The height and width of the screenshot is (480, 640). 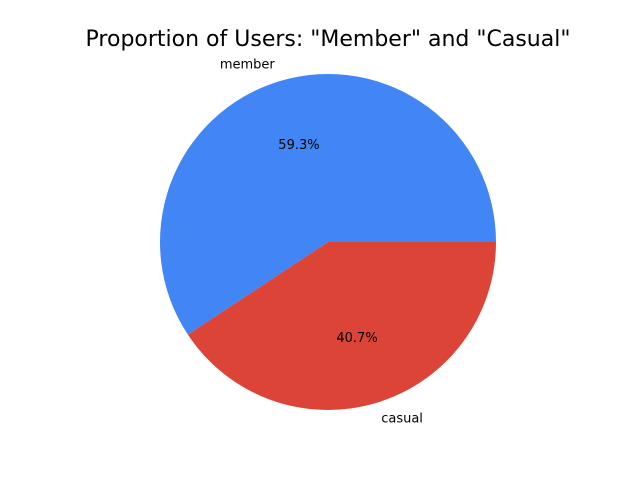 I want to click on slice-percent-member: 59.3%, so click(x=298, y=145).